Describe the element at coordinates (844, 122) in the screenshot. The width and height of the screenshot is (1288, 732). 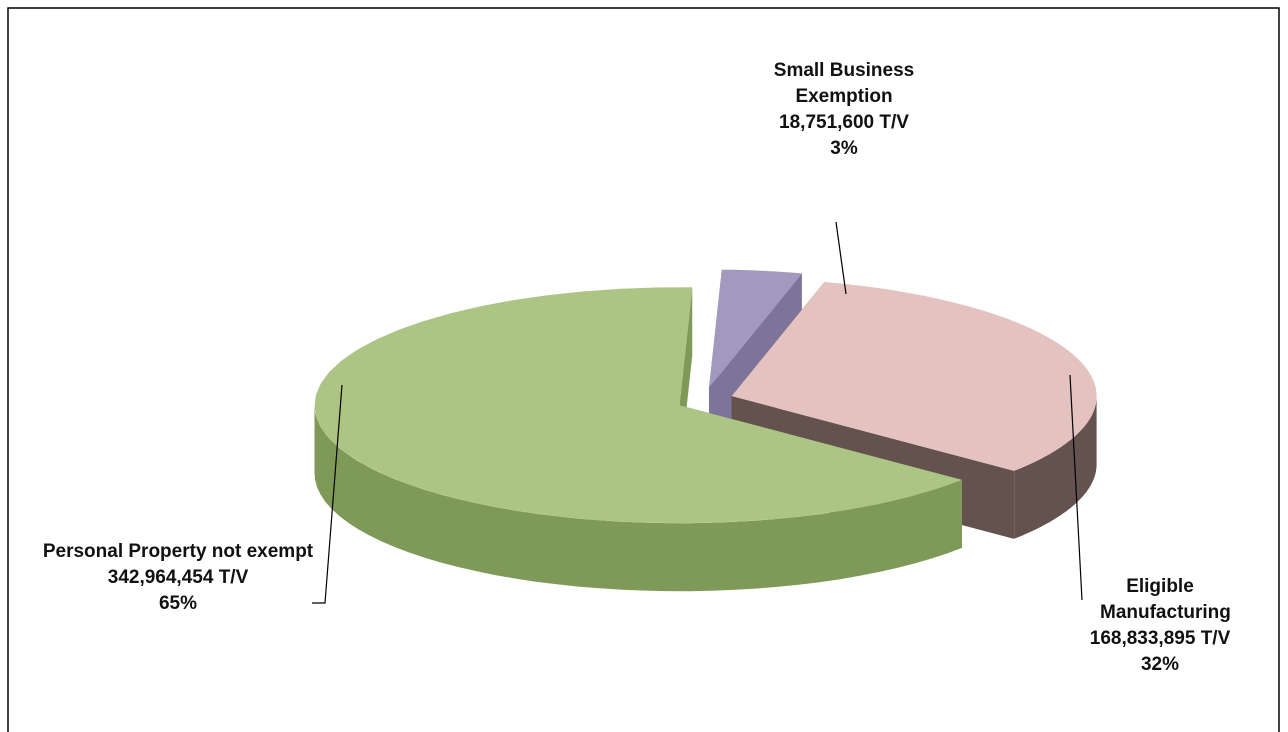
I see `label-value: 18,751,600 T/V` at that location.